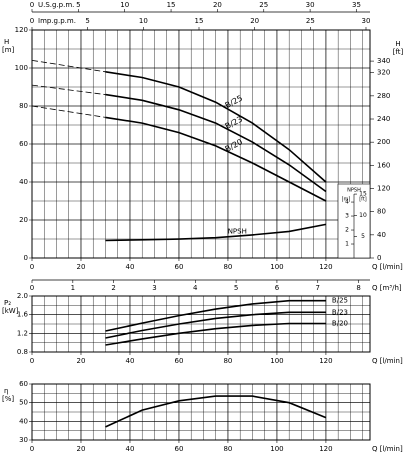  Describe the element at coordinates (383, 119) in the screenshot. I see `y2-tick-label: 240` at that location.